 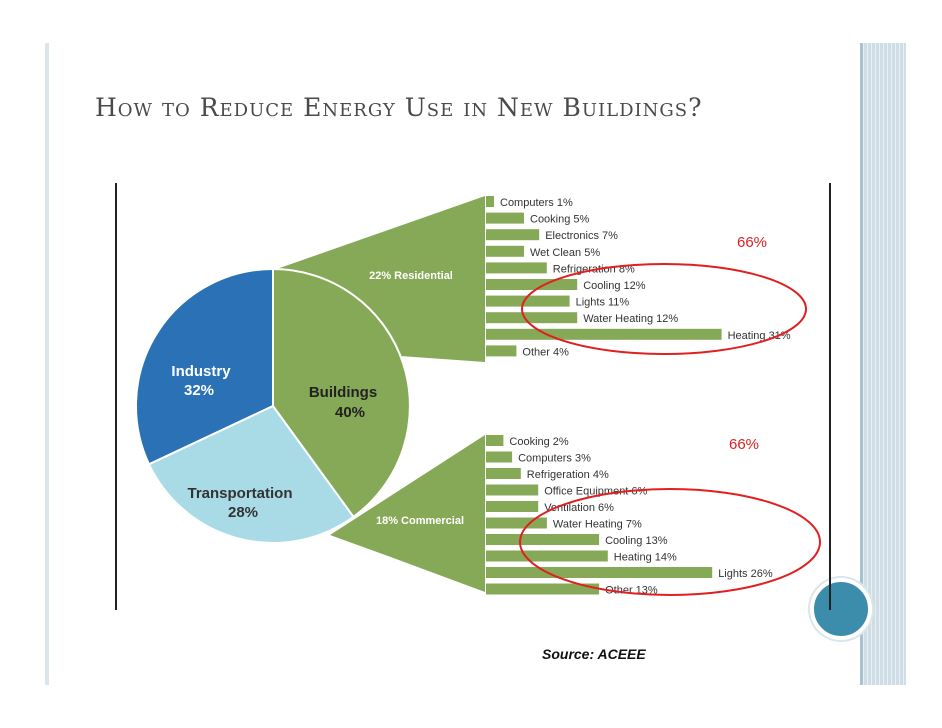 What do you see at coordinates (581, 236) in the screenshot?
I see `residential-bar-label: Electronics 7%` at bounding box center [581, 236].